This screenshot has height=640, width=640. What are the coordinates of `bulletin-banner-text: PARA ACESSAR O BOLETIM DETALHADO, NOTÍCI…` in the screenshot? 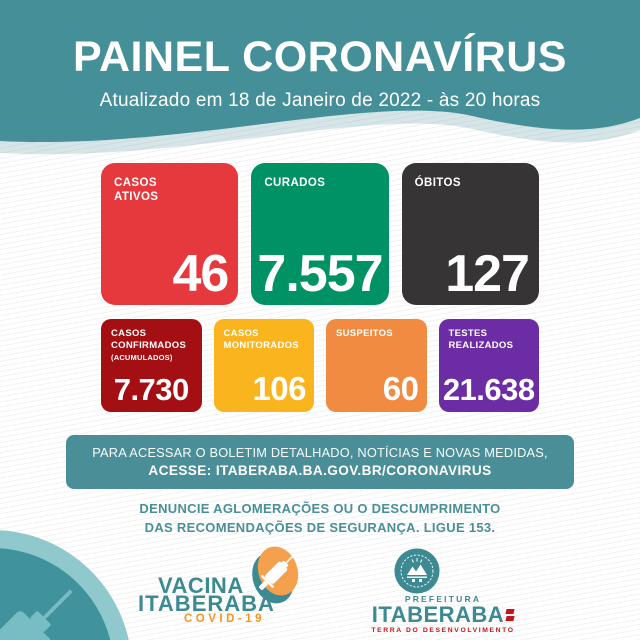 It's located at (320, 452).